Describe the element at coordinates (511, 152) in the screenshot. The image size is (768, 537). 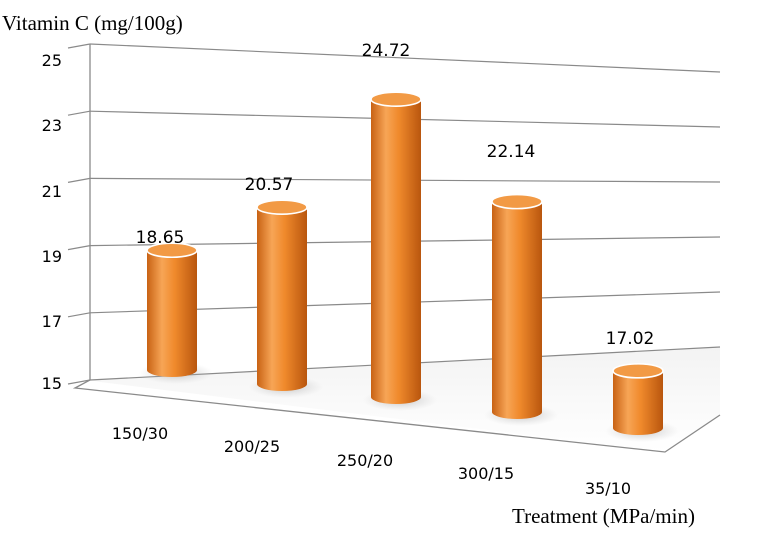
I see `data-label: 22.14` at that location.